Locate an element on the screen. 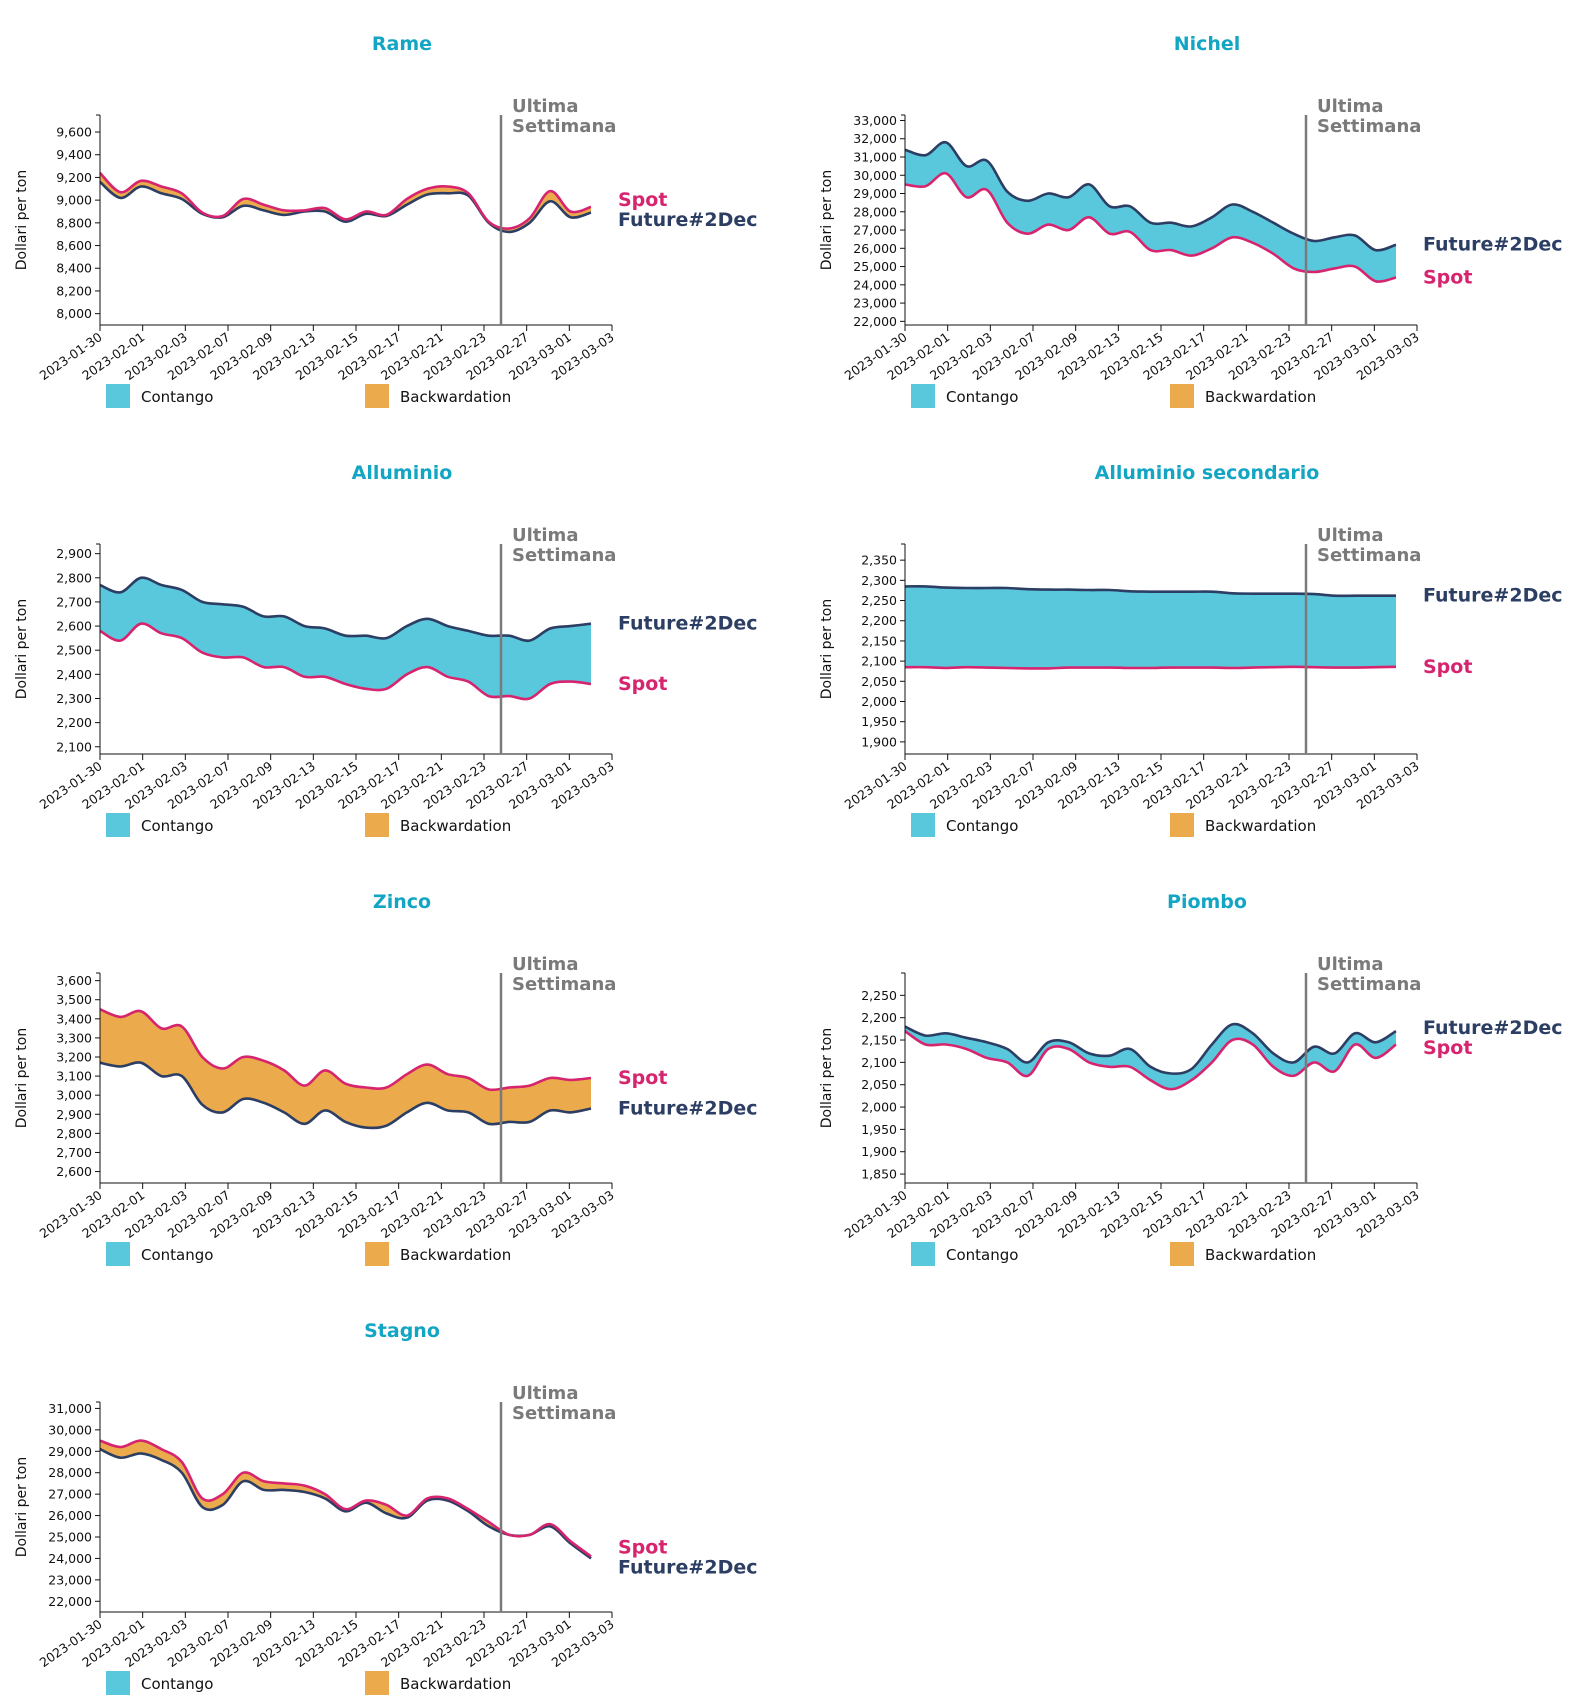  y-tick-label: 2,900 is located at coordinates (74, 1114).